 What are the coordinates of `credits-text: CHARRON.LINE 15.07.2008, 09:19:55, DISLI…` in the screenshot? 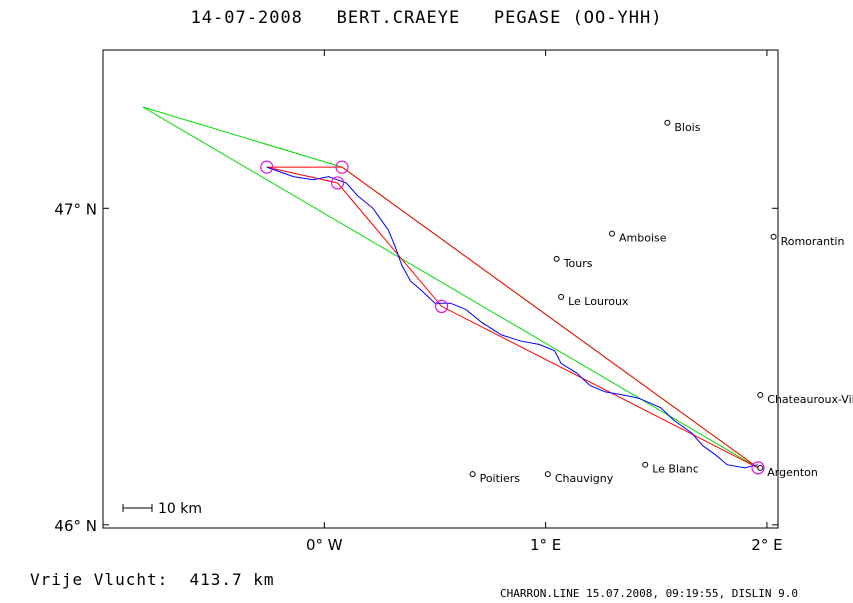 It's located at (649, 593).